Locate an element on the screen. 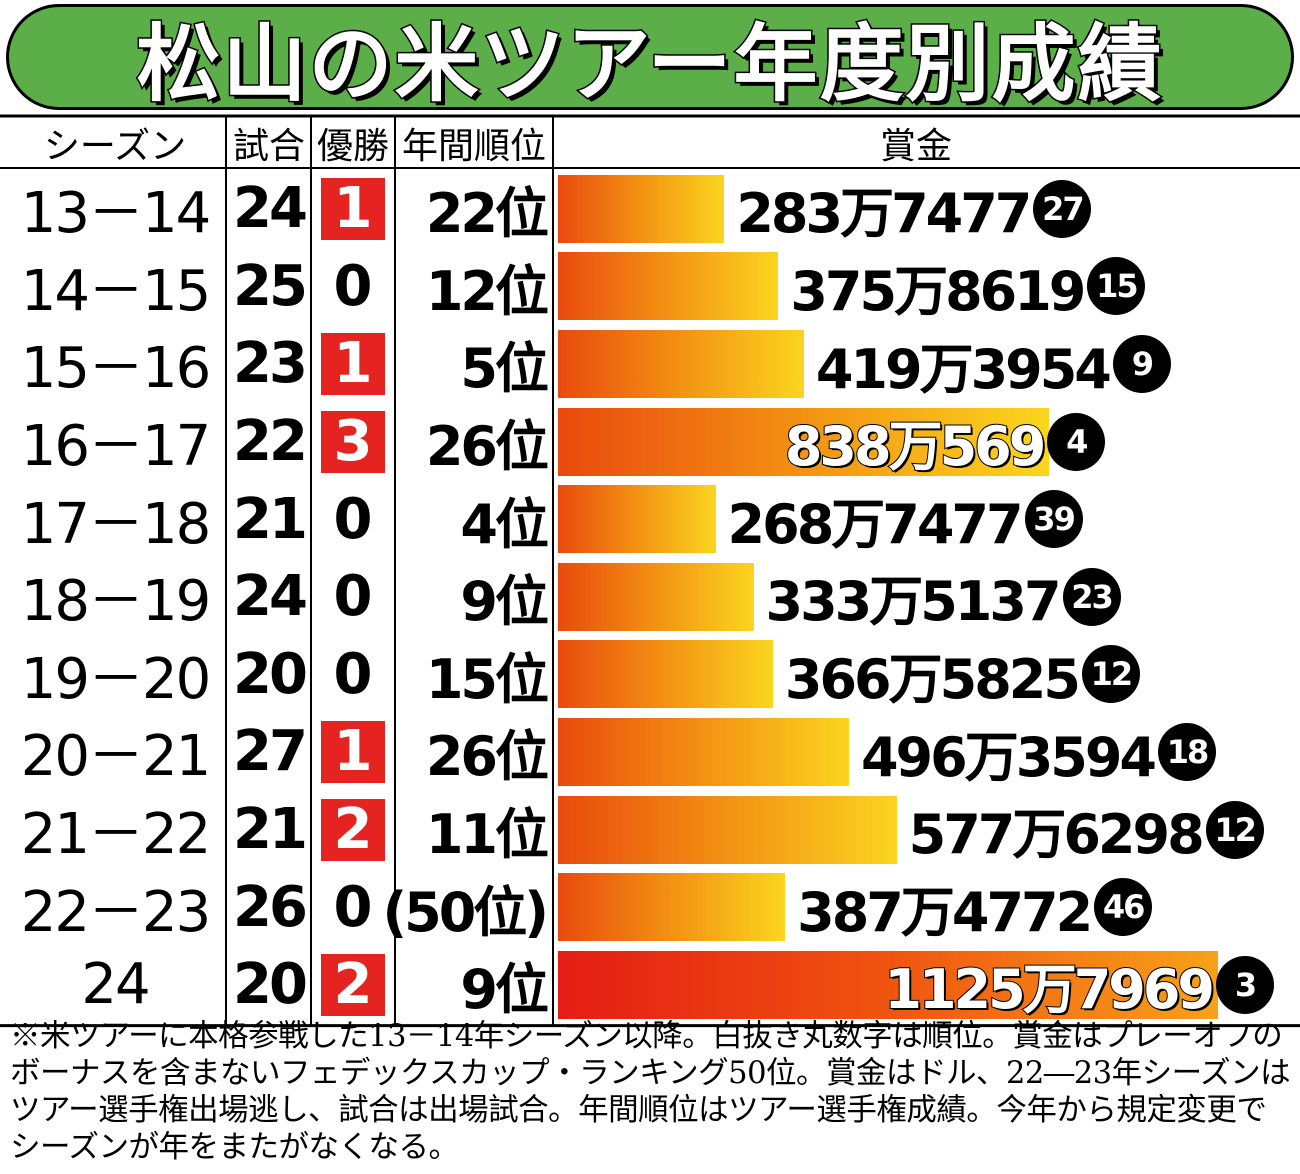  title-banner: 松山の米ツアー年度別成績 is located at coordinates (650, 57).